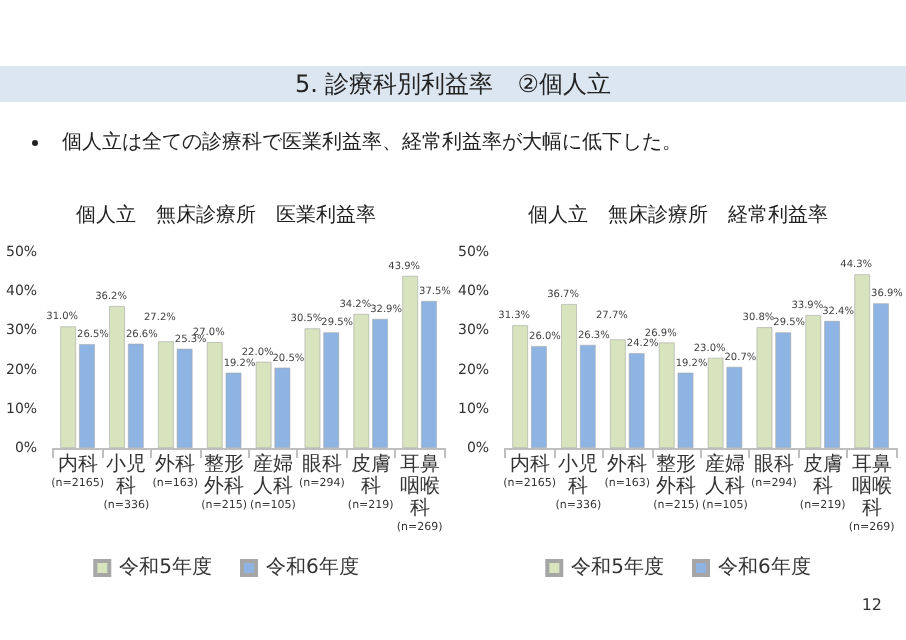 The height and width of the screenshot is (640, 906). What do you see at coordinates (226, 215) in the screenshot?
I see `chart-title: 個人立 無床診療所 医業利益率` at bounding box center [226, 215].